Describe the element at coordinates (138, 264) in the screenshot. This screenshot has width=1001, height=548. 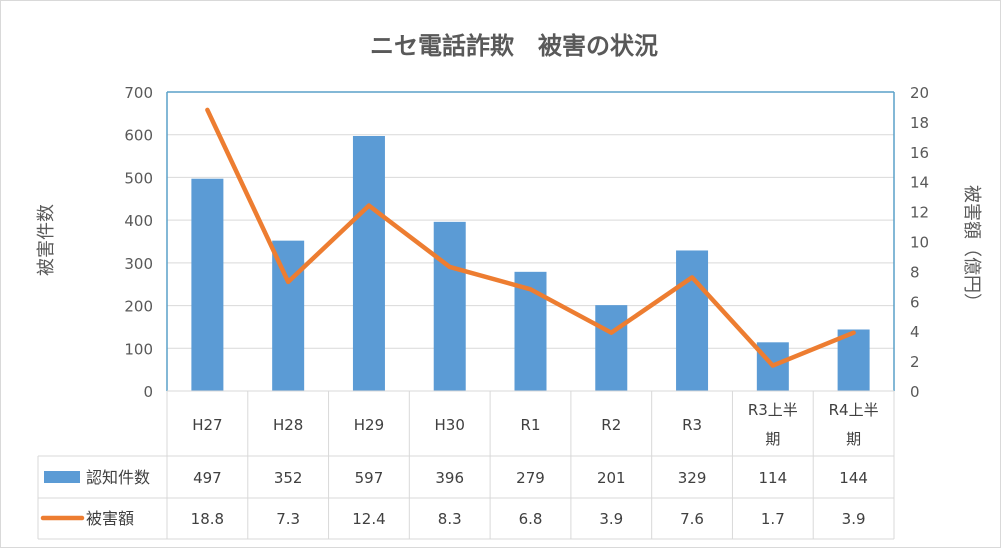
I see `y-tick-label: 300` at that location.